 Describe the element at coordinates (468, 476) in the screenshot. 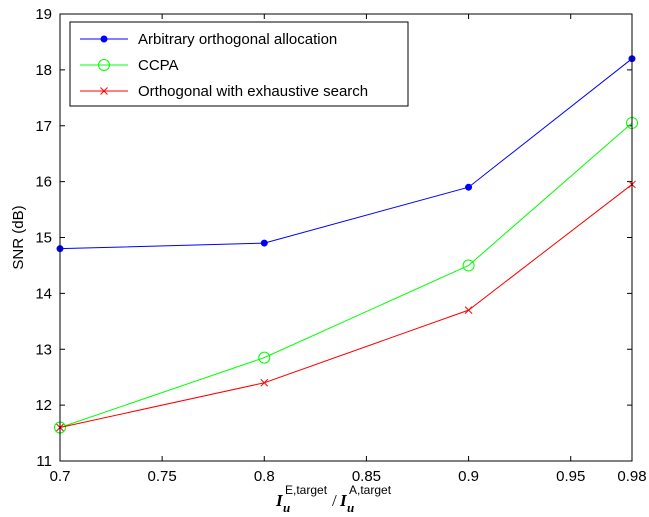

I see `x-tick-label: 0.9` at that location.